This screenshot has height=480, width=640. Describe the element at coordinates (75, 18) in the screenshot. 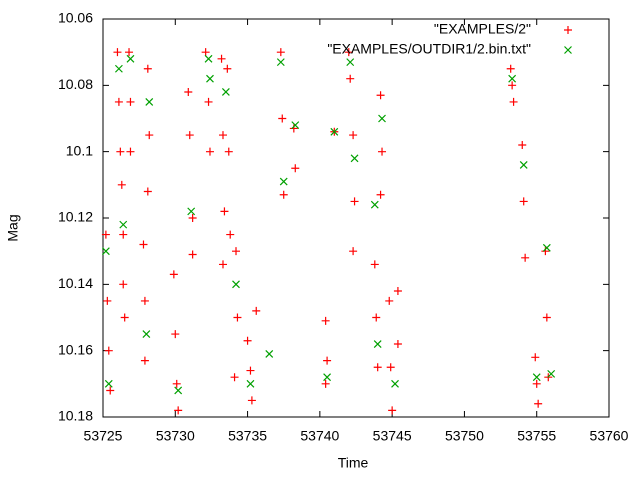

I see `y-tick-label: 10.06` at that location.